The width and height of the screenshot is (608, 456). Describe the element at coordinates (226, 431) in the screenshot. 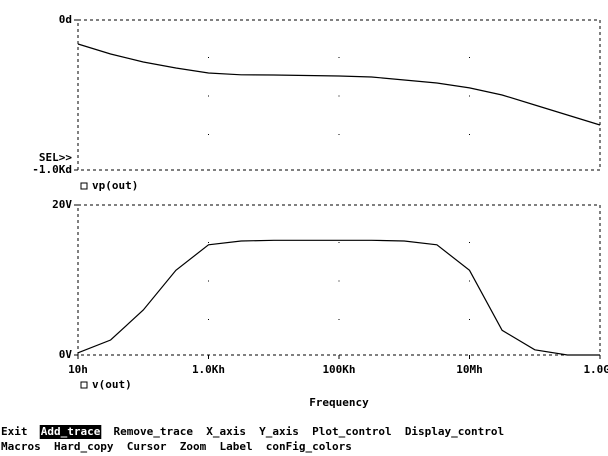

I see `menu-item: X_axis` at that location.